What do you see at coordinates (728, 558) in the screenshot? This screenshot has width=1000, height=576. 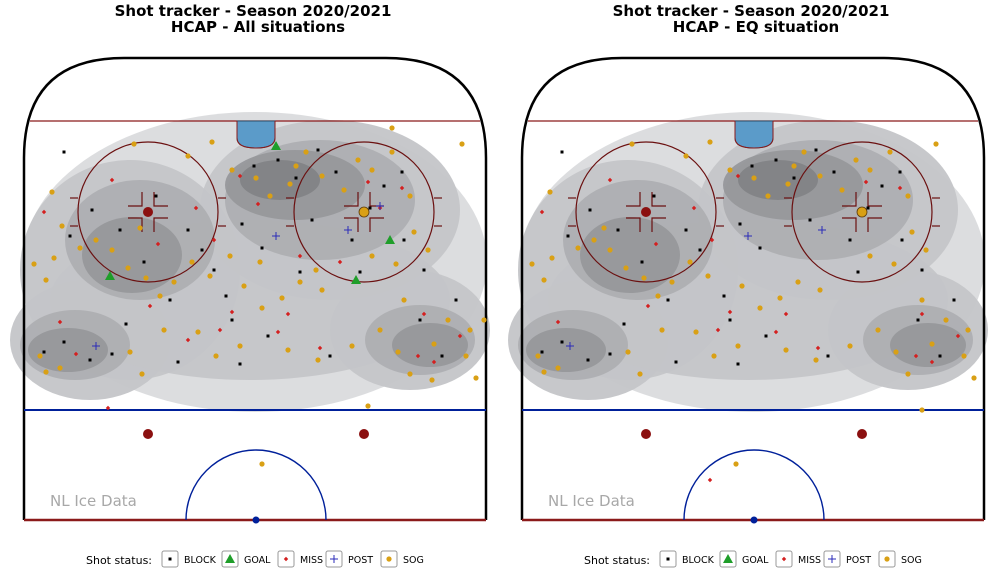 I see `shot-goal-marker` at bounding box center [728, 558].